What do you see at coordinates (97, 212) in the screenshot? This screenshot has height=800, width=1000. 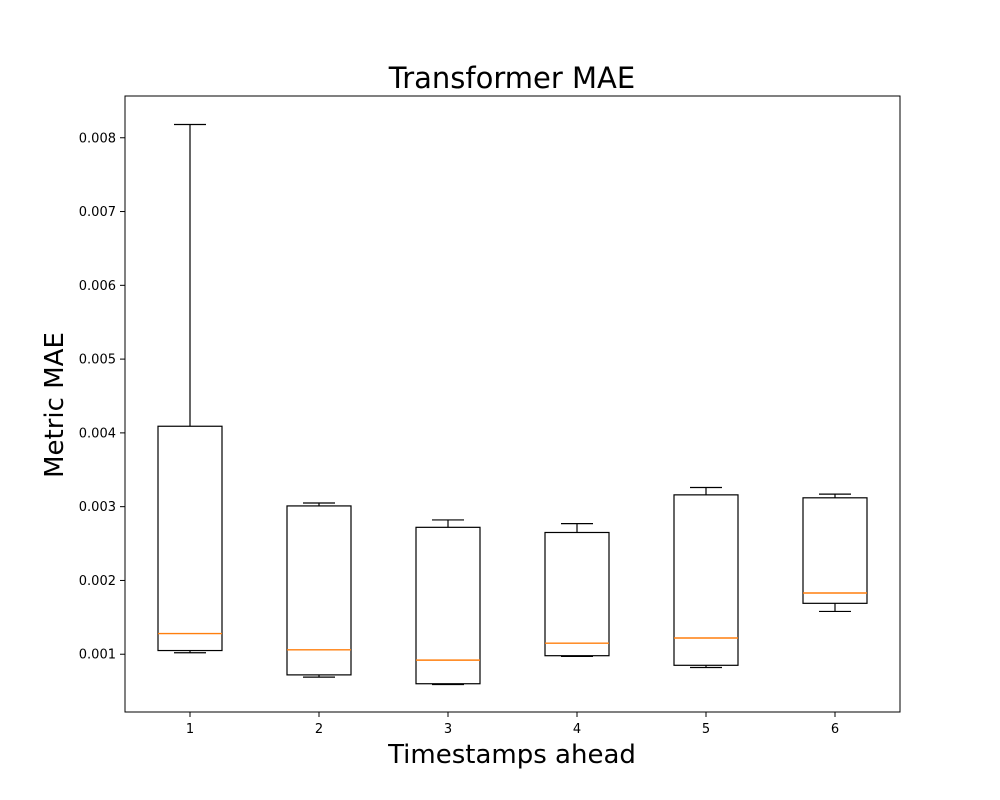 I see `y-tick-label: 0.007` at bounding box center [97, 212].